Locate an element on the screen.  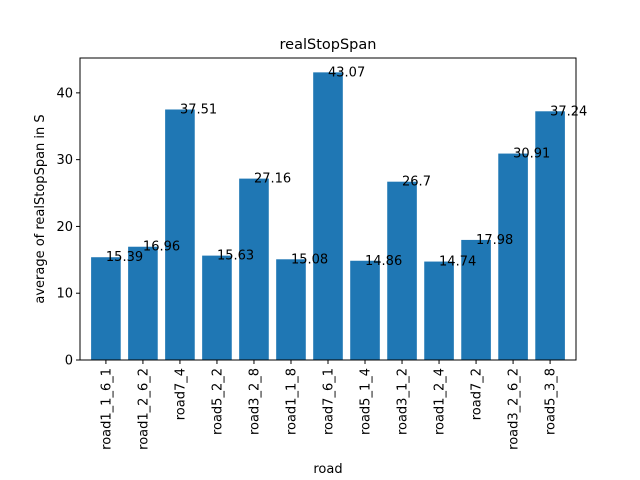
bar-value-label: 43.07 is located at coordinates (346, 72).